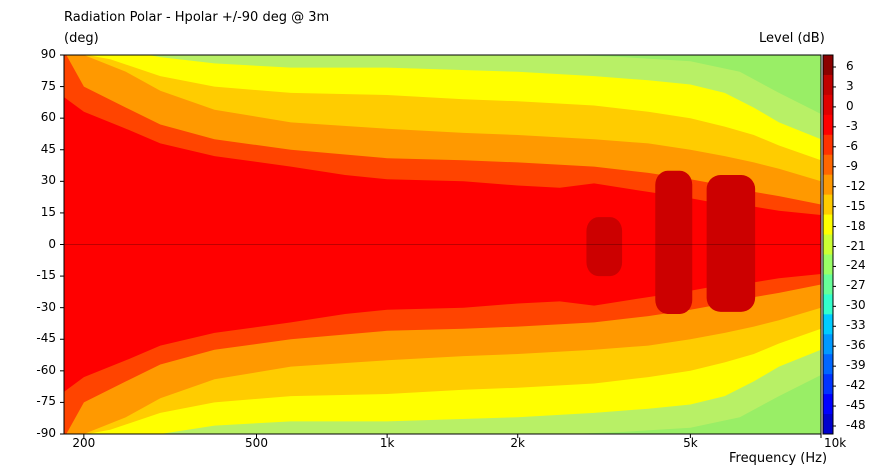  What do you see at coordinates (850, 85) in the screenshot?
I see `colorbar-tick-label: 3` at bounding box center [850, 85].